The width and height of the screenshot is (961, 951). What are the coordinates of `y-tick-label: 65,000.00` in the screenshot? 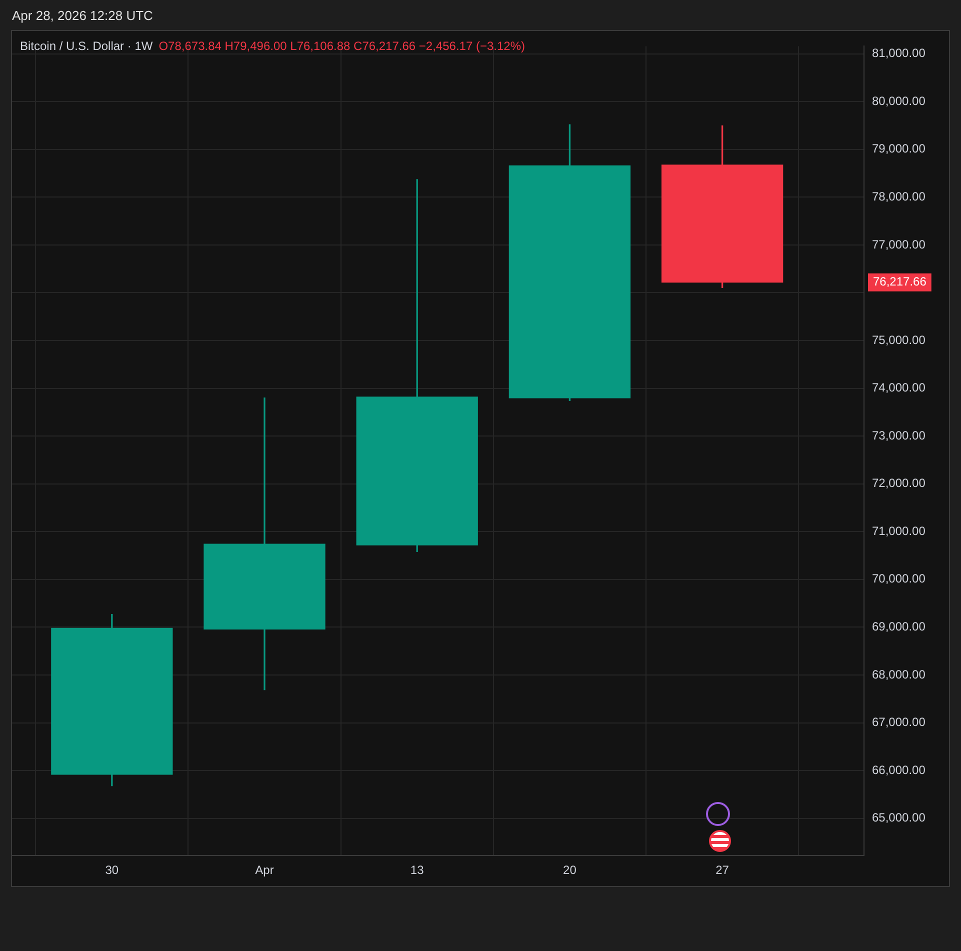 It's located at (899, 817).